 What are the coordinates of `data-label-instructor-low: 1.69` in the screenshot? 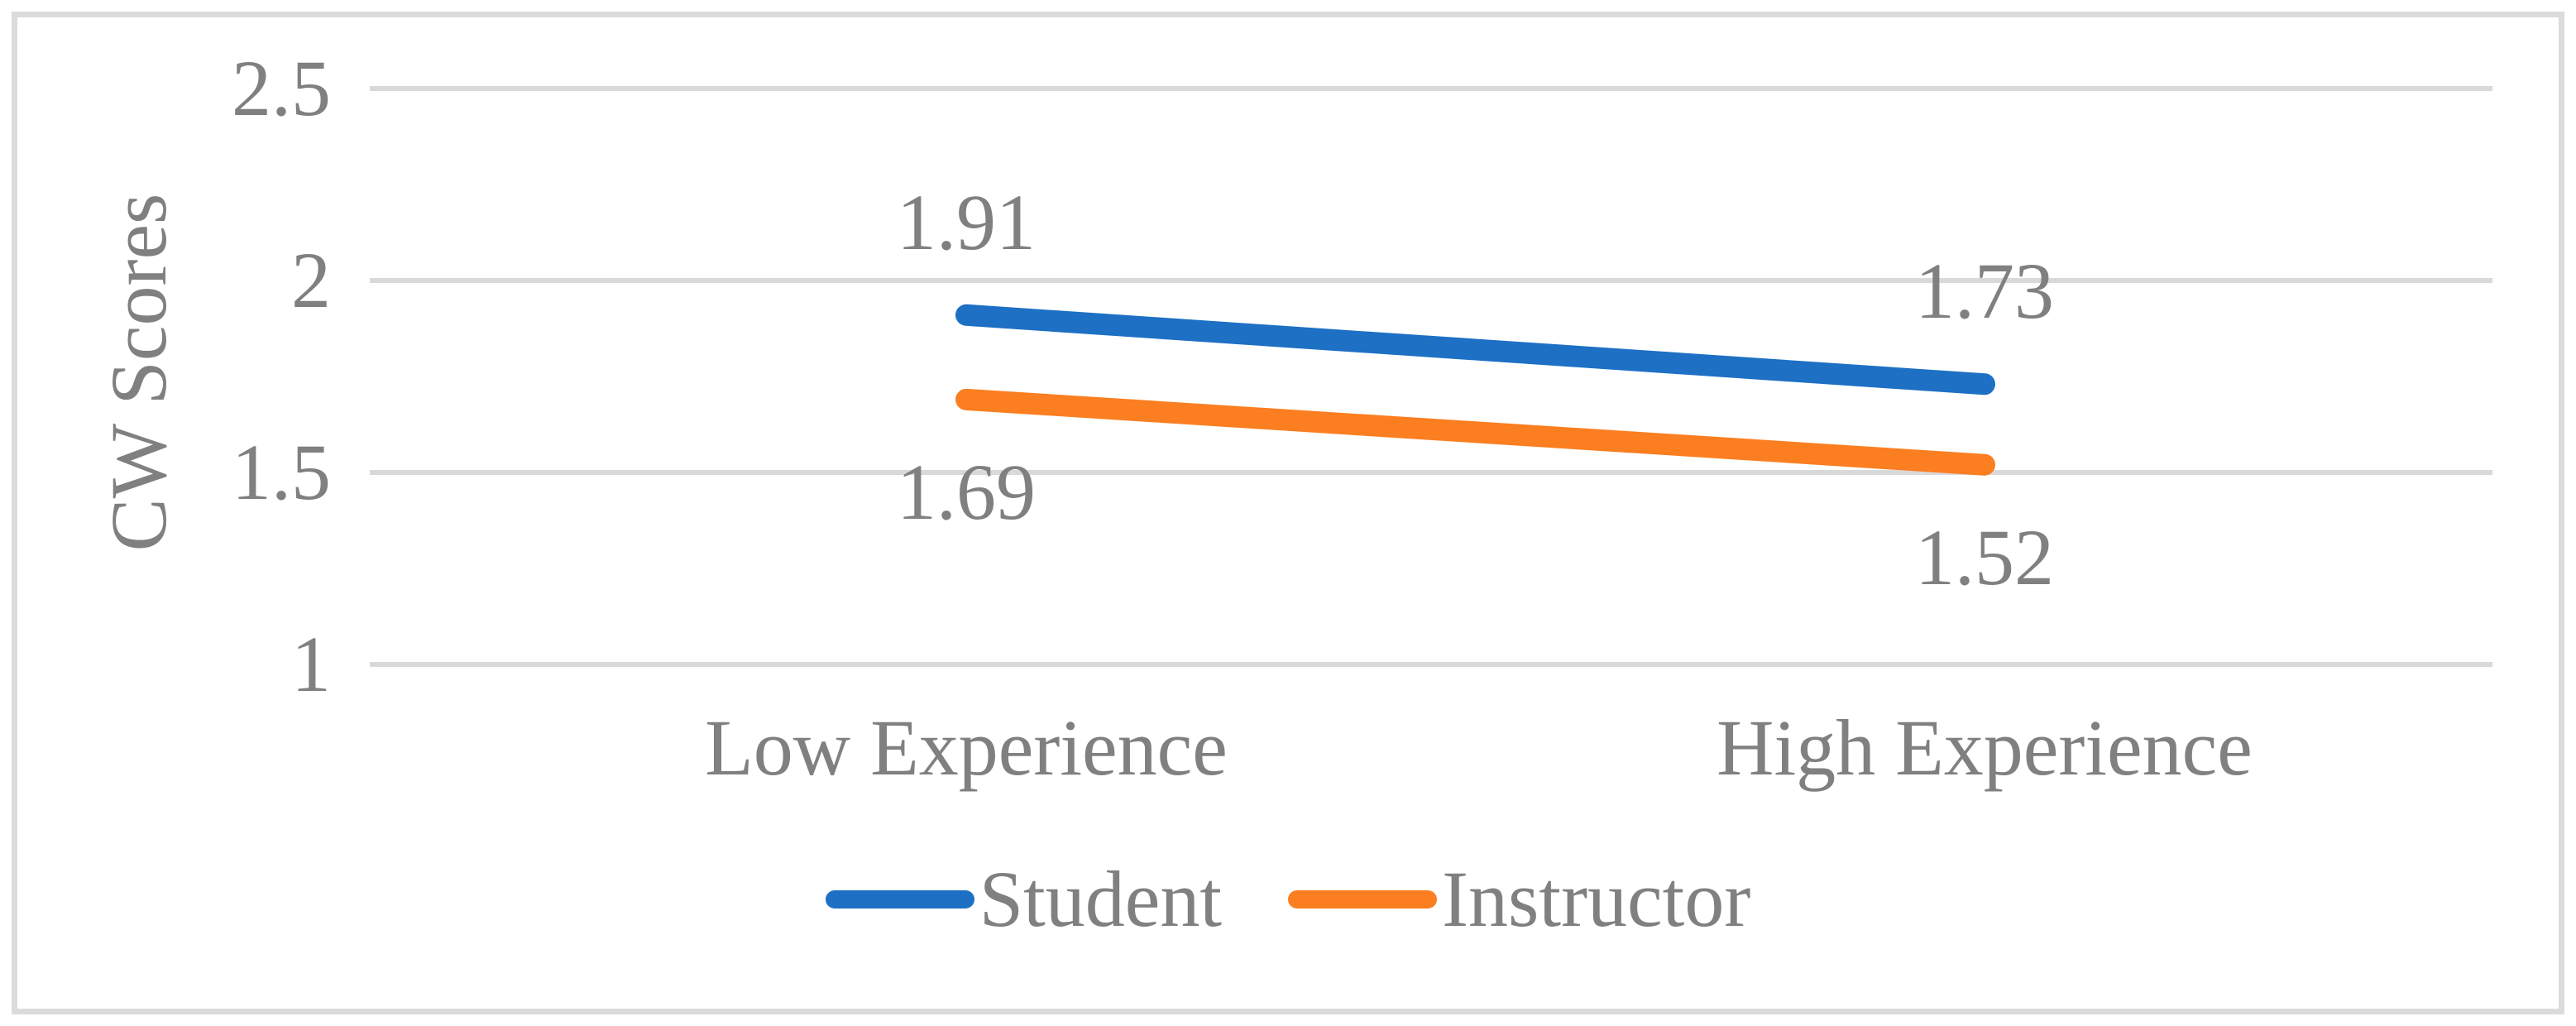 It's located at (966, 491).